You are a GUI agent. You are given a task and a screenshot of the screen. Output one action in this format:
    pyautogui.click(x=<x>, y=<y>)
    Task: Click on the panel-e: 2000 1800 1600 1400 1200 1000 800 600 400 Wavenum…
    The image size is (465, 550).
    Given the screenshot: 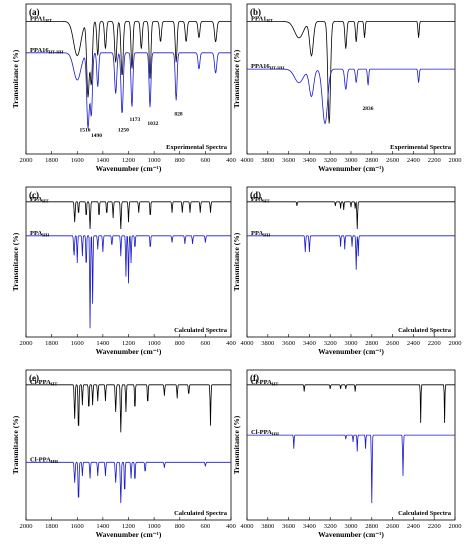 What is the action you would take?
    pyautogui.click(x=123, y=454)
    